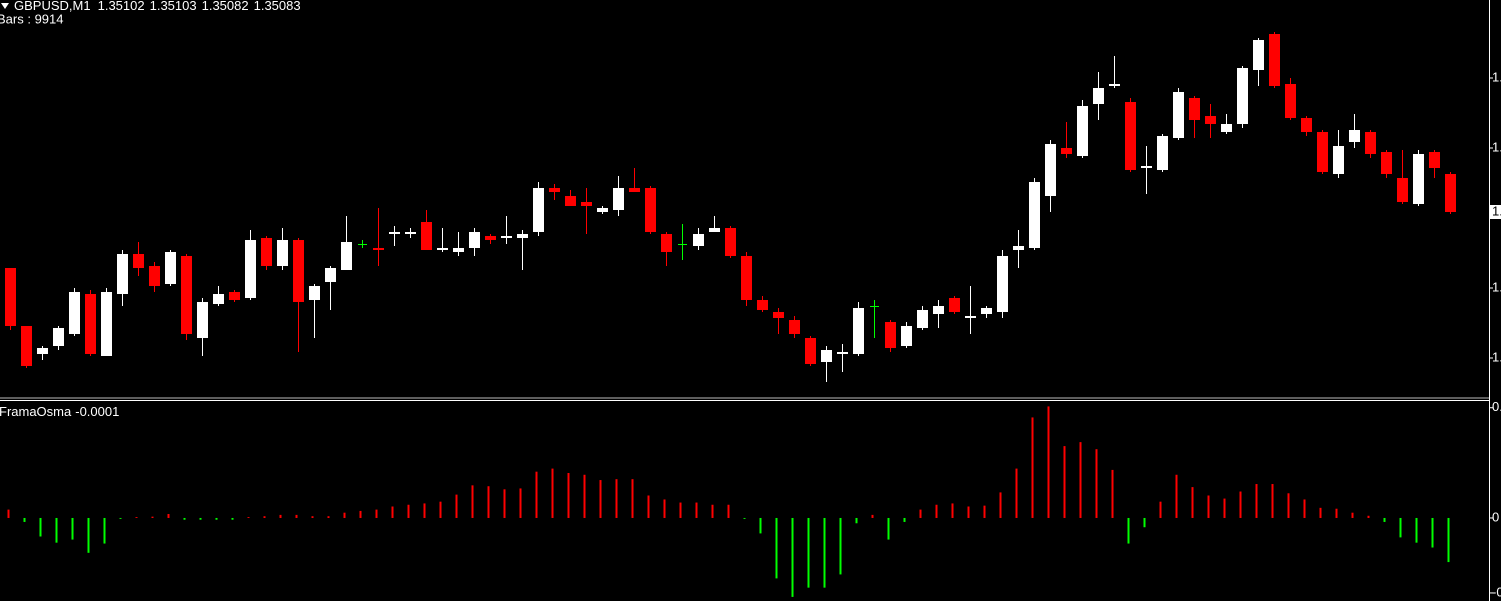  What do you see at coordinates (1495, 212) in the screenshot?
I see `current-price-box` at bounding box center [1495, 212].